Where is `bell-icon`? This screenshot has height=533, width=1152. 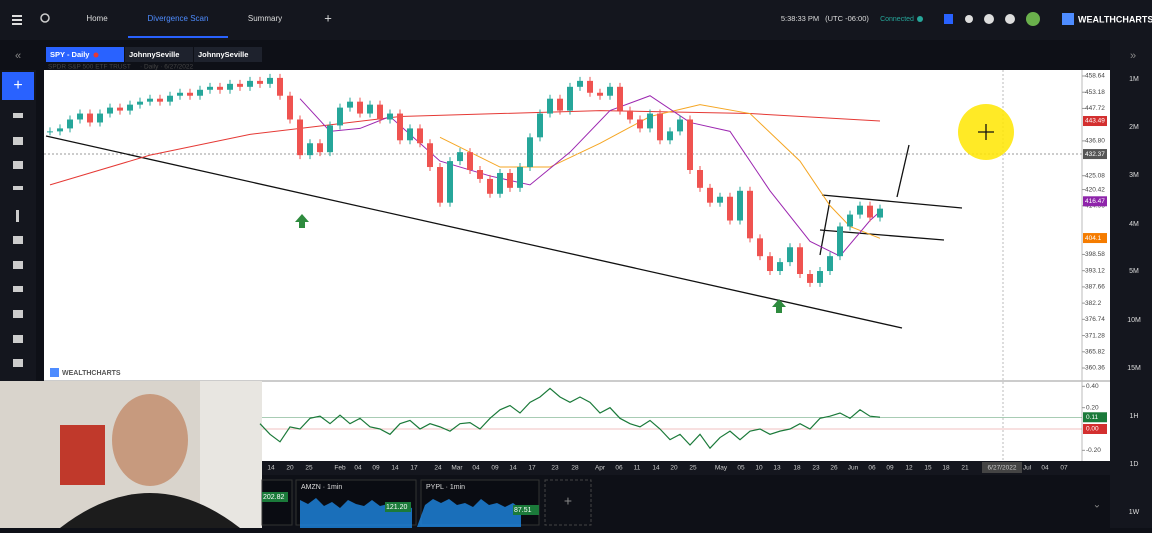
bell-icon is located at coordinates (969, 19).